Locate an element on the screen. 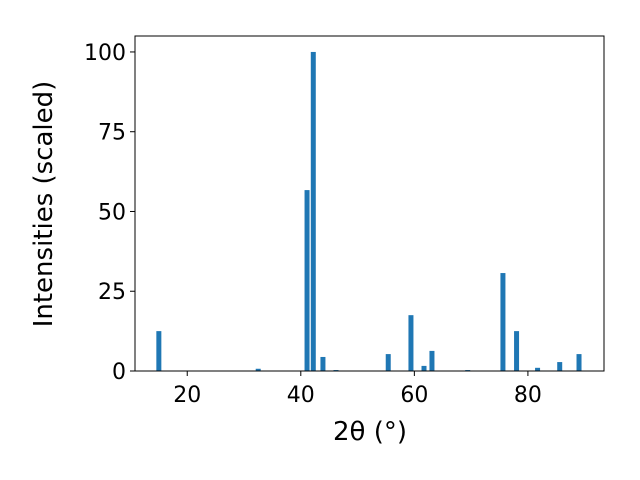  x-axis-label: 2θ (°) is located at coordinates (370, 432).